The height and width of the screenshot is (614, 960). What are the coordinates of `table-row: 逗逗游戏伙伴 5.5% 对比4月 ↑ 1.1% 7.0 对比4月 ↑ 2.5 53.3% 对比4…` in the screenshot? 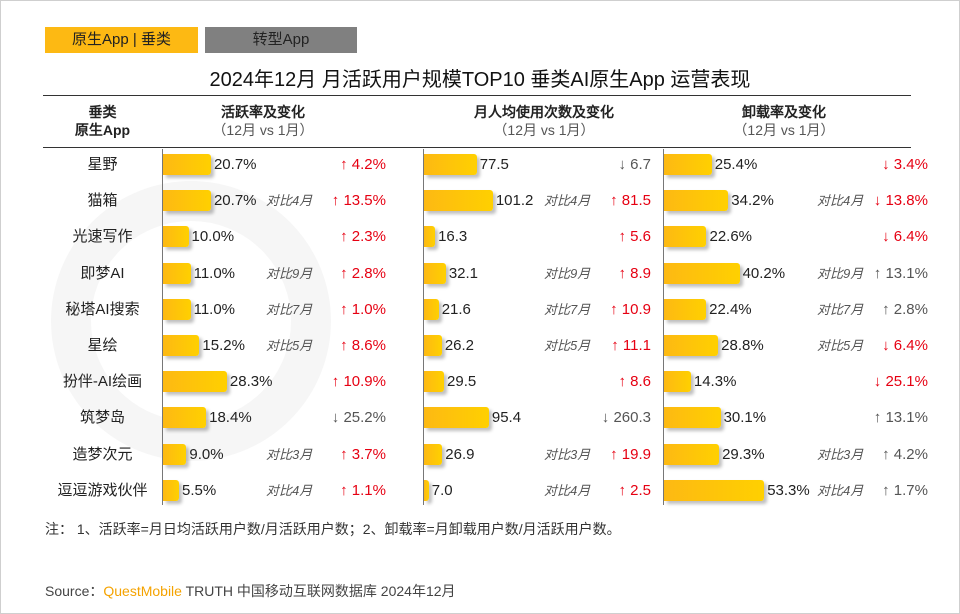 It's located at (488, 491).